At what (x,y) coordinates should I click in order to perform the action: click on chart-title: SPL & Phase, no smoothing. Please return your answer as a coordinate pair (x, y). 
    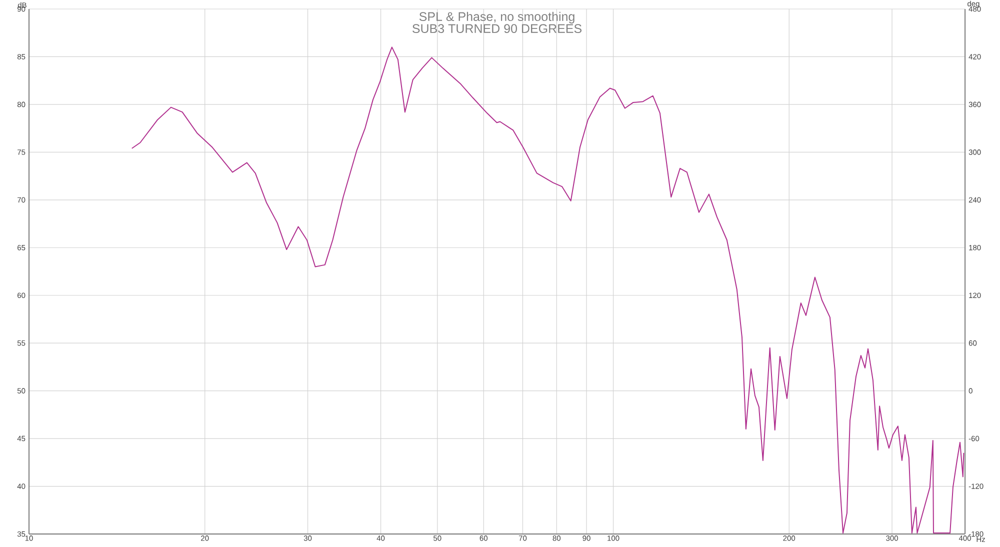
    Looking at the image, I should click on (496, 18).